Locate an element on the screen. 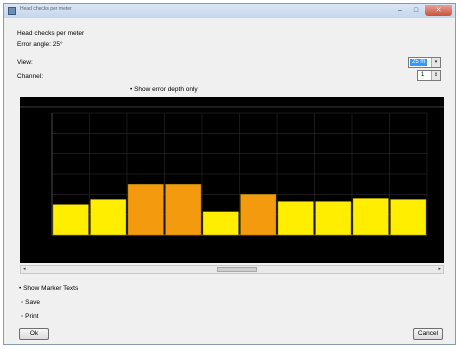 Image resolution: width=461 pixels, height=349 pixels. info-heading: Head checks per meter is located at coordinates (51, 33).